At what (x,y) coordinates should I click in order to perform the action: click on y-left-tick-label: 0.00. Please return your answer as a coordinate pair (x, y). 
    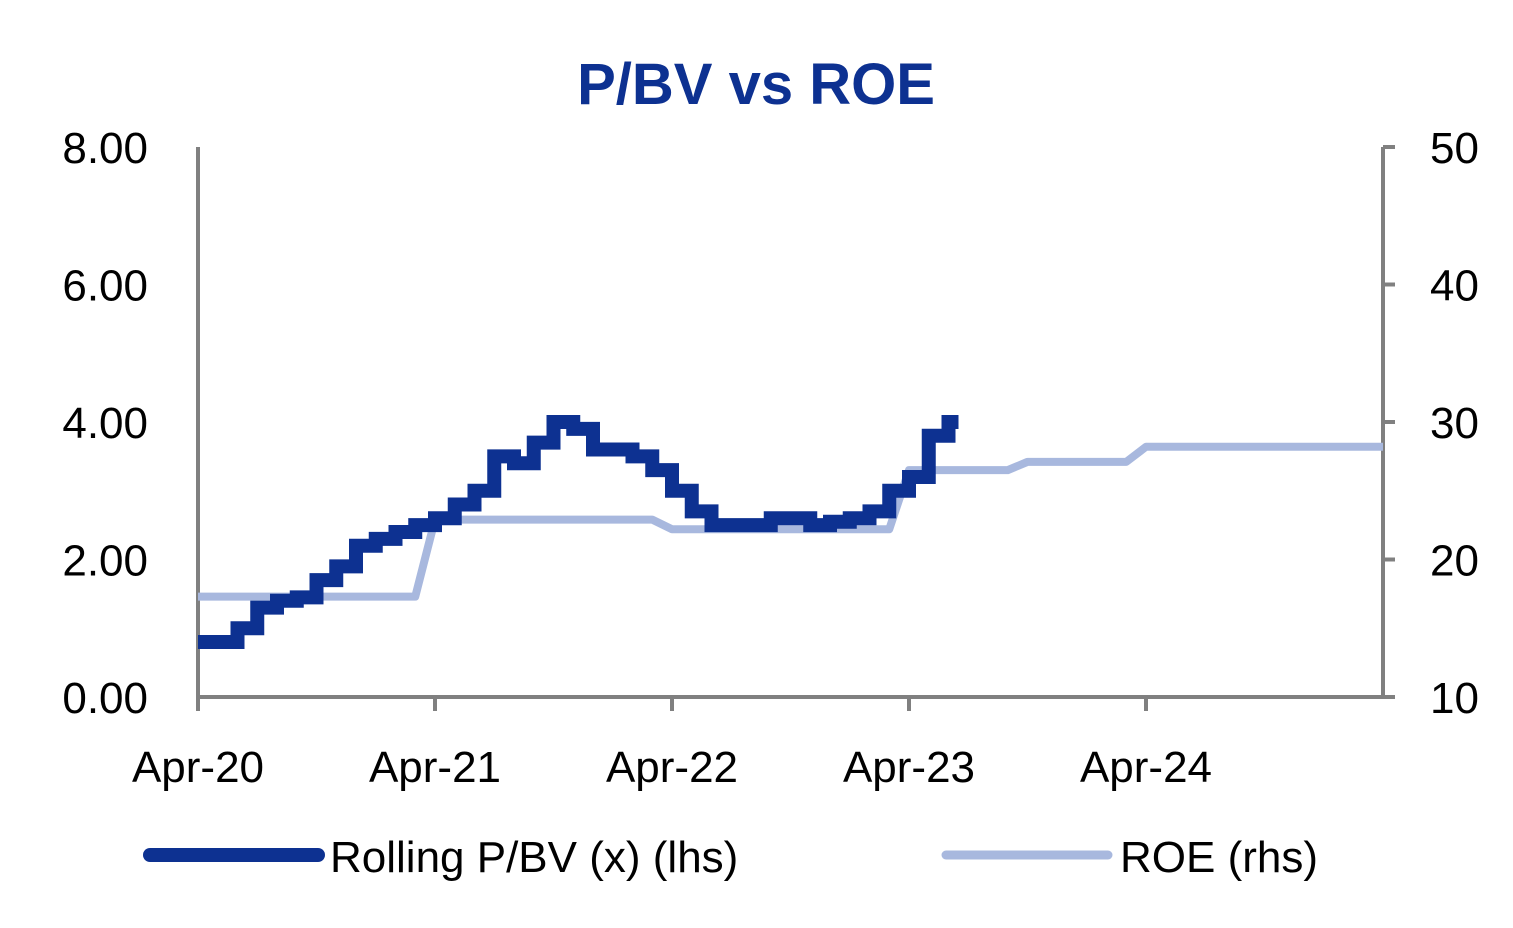
    Looking at the image, I should click on (105, 698).